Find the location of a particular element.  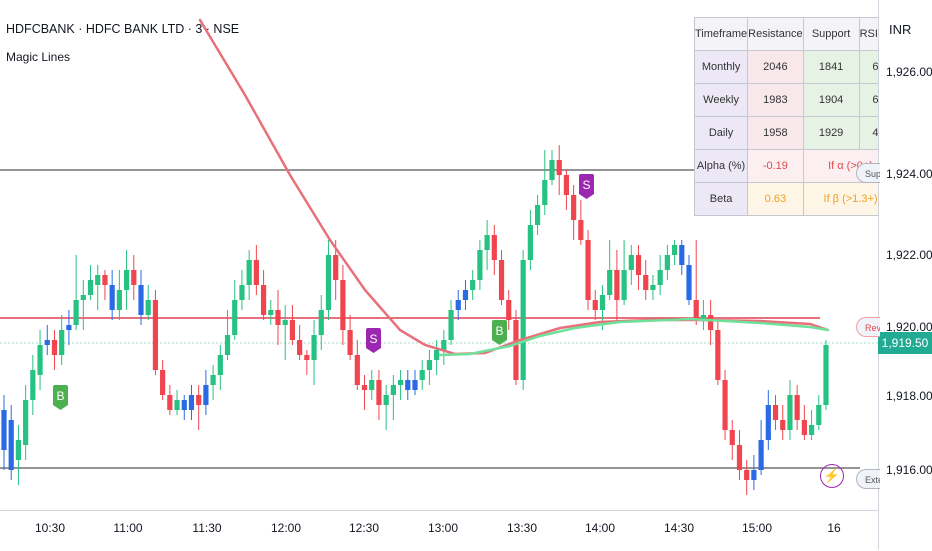

time-tick: 12:30 is located at coordinates (364, 528).